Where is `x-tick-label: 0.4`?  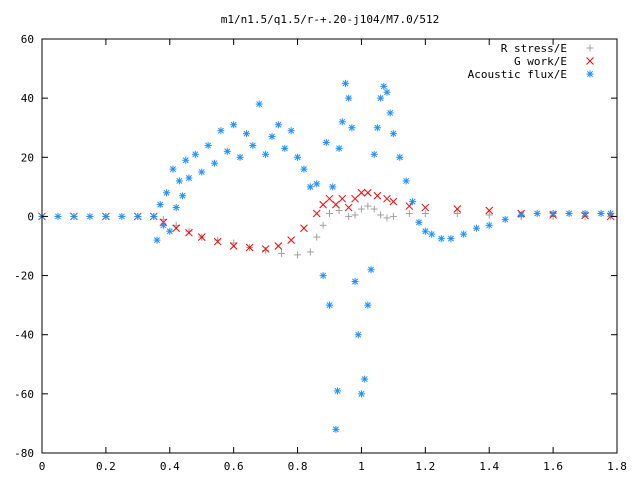
x-tick-label: 0.4 is located at coordinates (170, 466).